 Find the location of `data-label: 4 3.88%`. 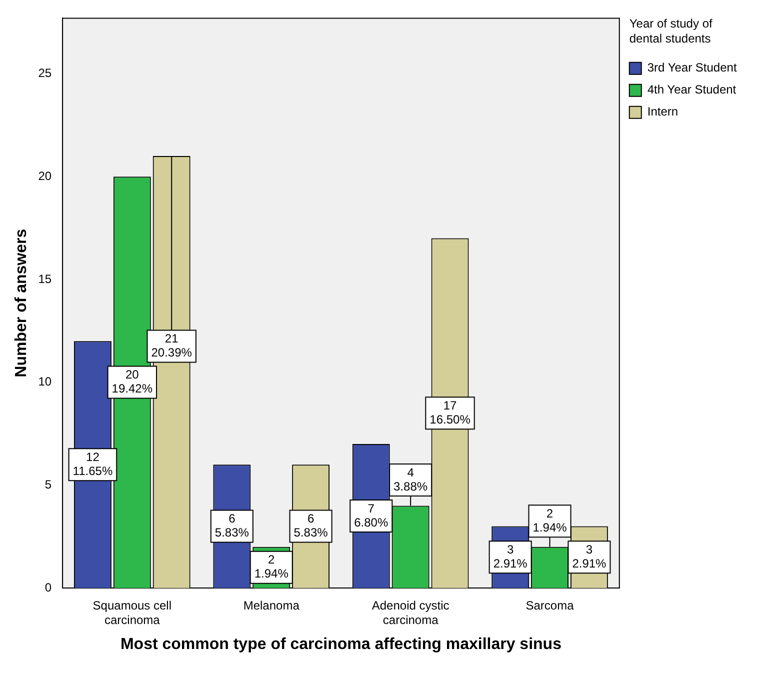

data-label: 4 3.88% is located at coordinates (411, 479).